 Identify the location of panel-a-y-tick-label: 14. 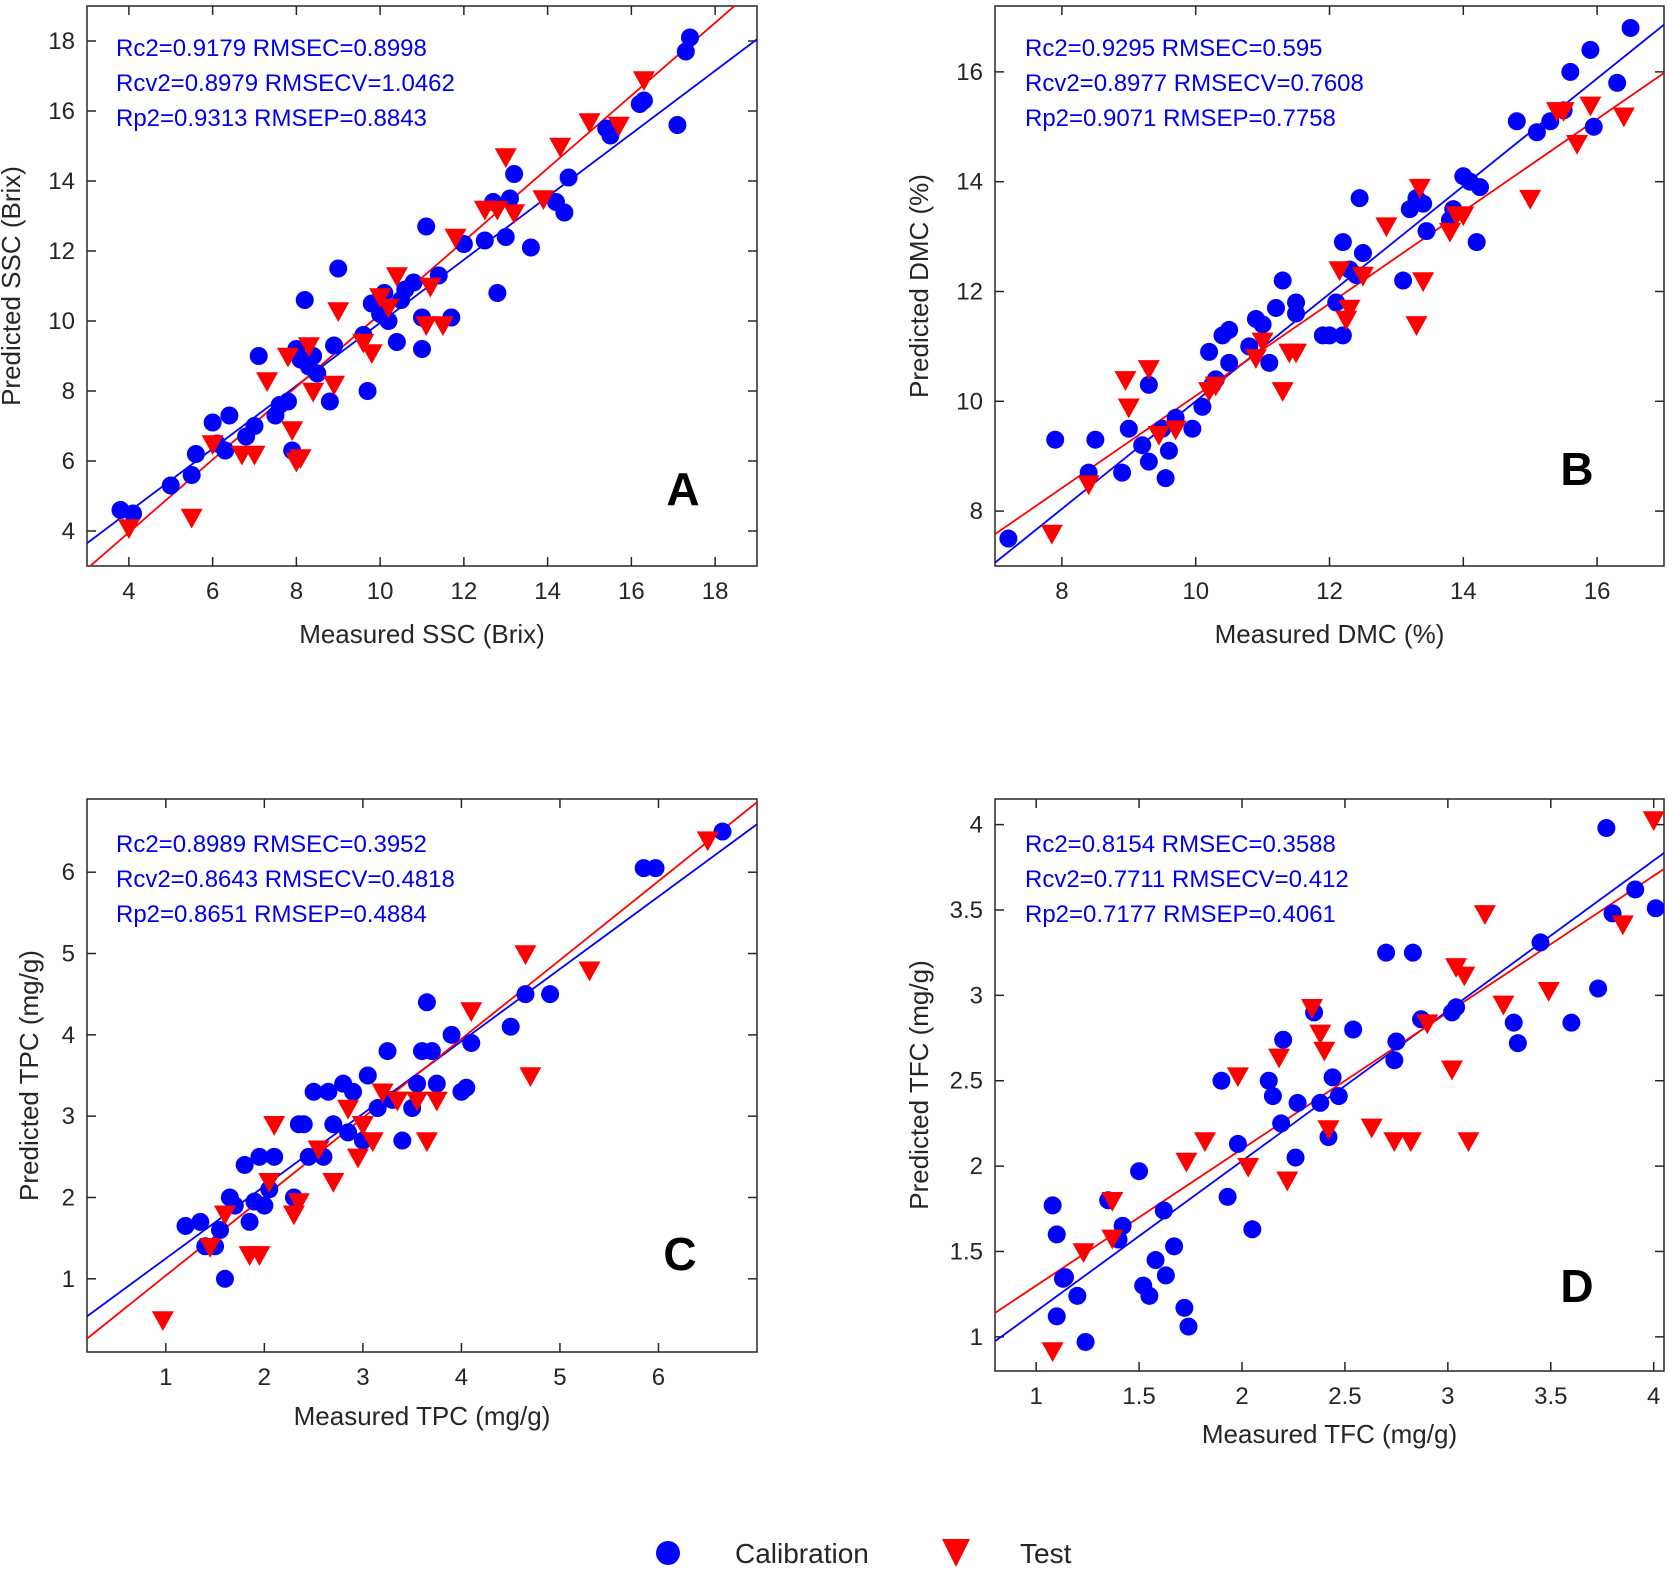
(61, 181).